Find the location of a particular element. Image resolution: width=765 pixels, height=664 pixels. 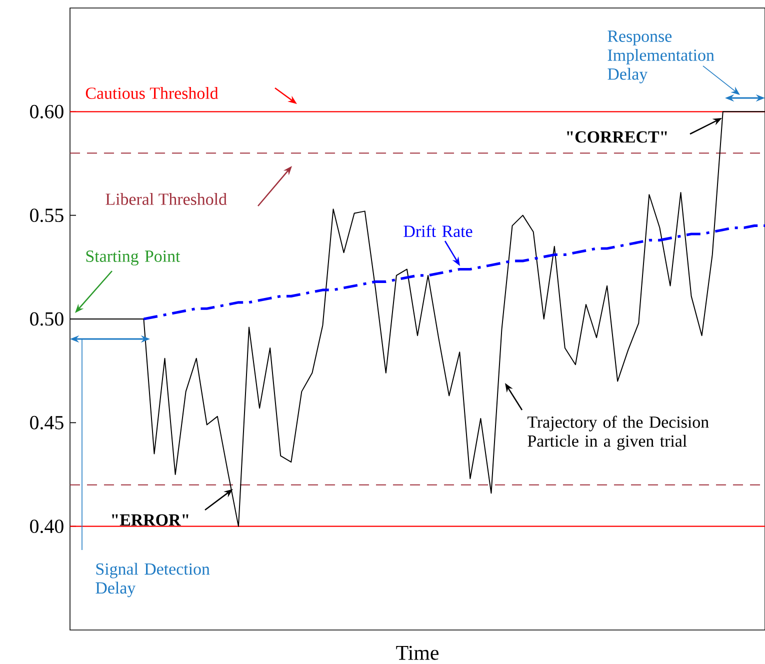

y-tick-label: 0.45 is located at coordinates (47, 423).